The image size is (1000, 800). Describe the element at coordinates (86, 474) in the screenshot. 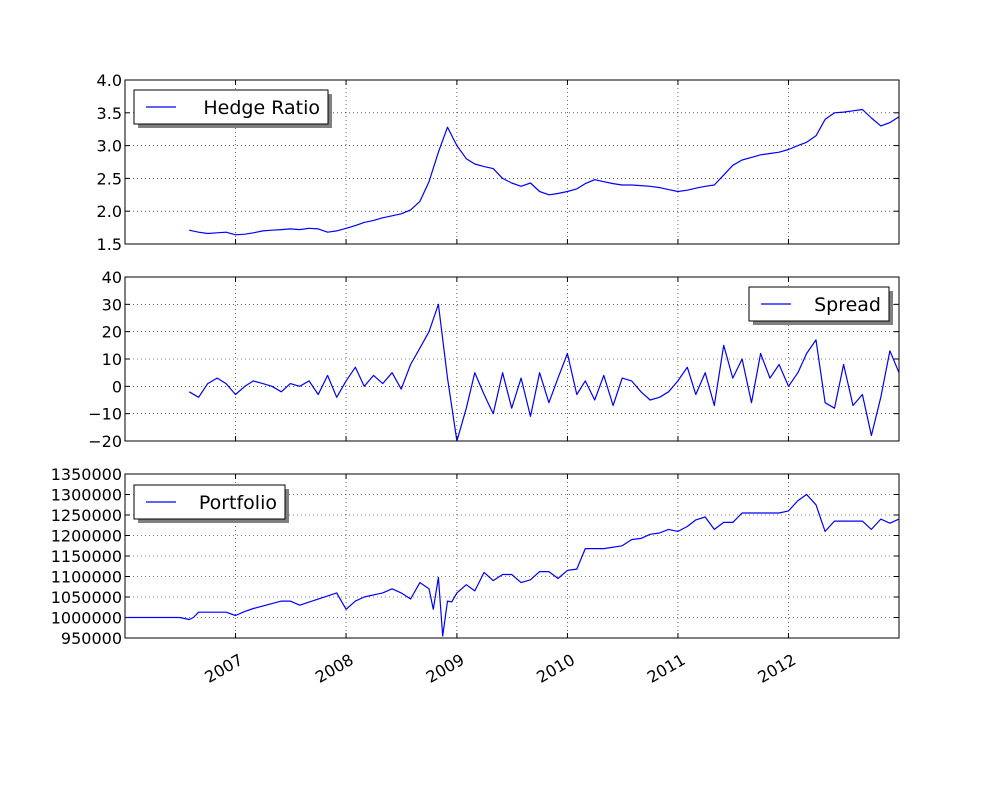

I see `portfolio-ytick-label: 1350000` at that location.